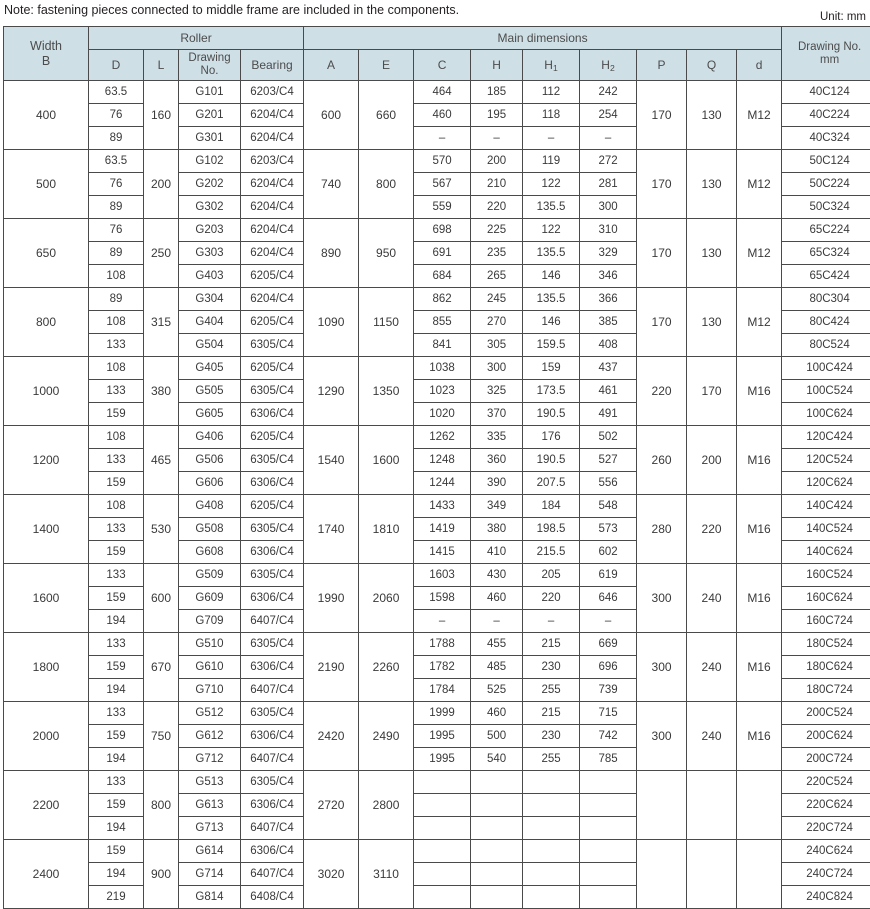  I want to click on cell-dim-h: 370, so click(497, 414).